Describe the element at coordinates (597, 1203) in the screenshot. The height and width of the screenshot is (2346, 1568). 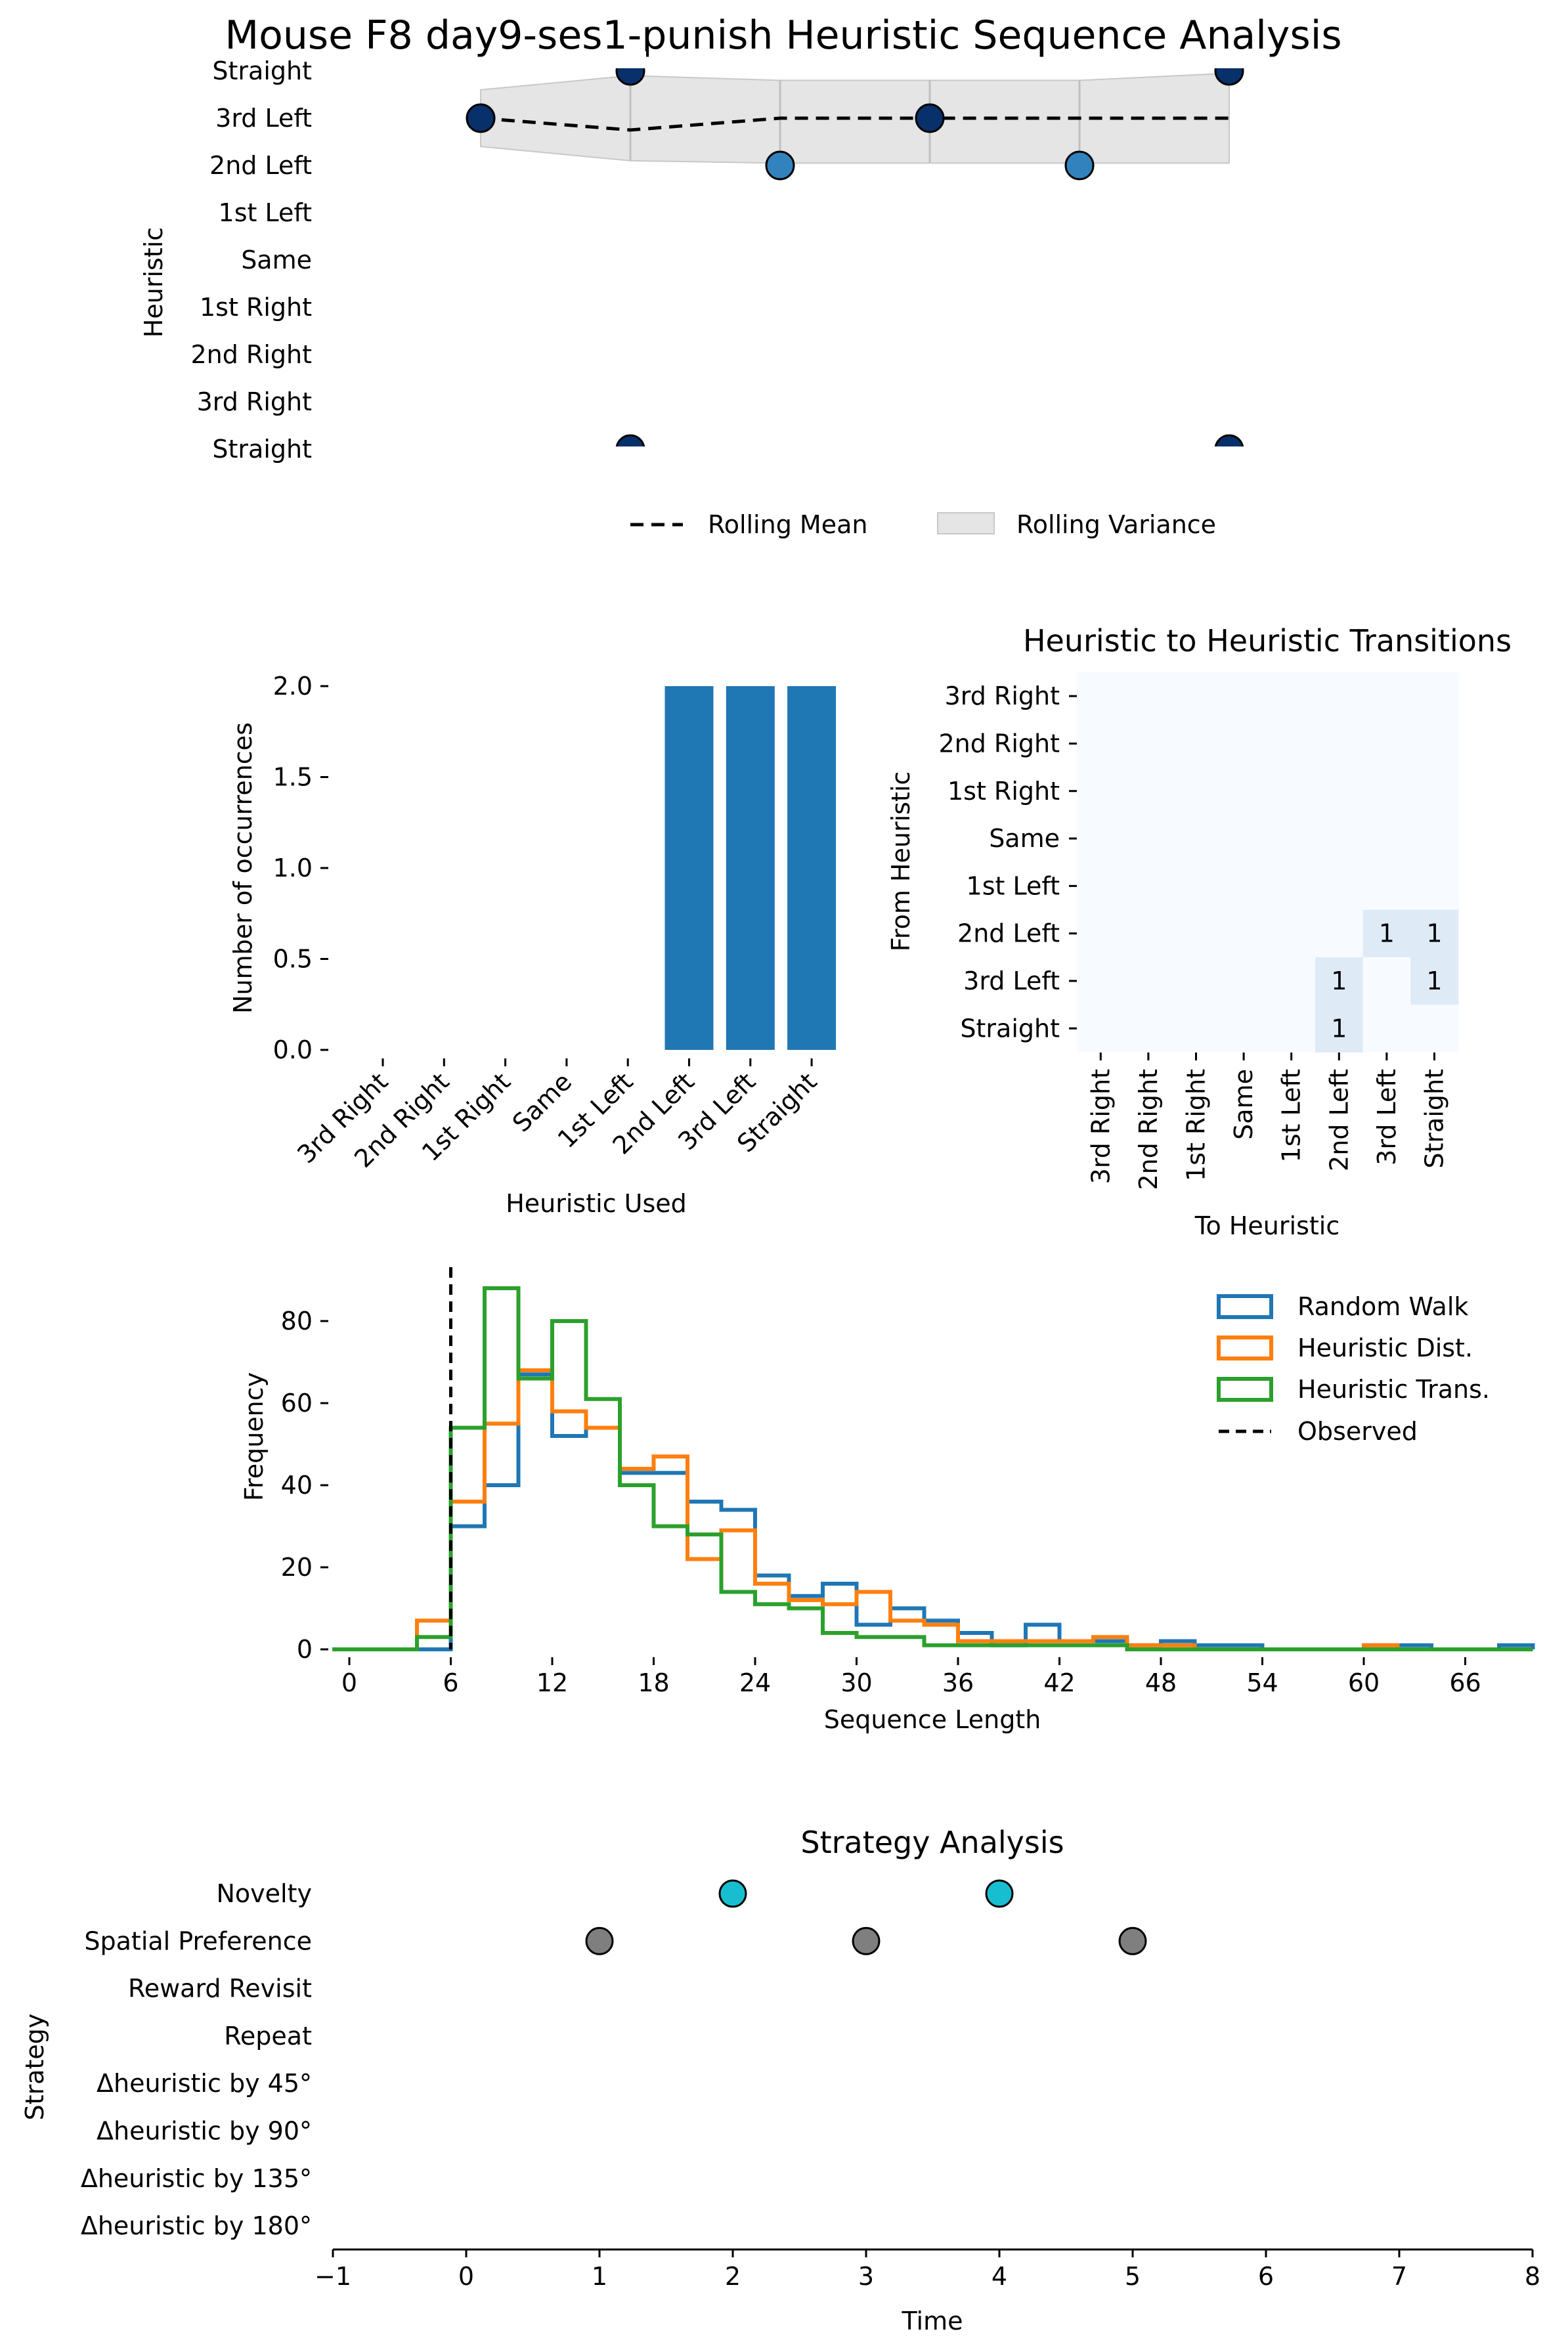
I see `bar-x-axis-label: Heuristic Used` at that location.